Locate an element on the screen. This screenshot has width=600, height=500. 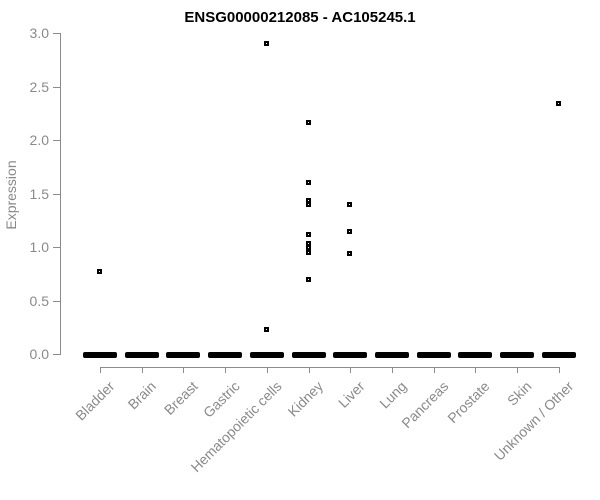
y-tick-label: 2.5 is located at coordinates (39, 87).